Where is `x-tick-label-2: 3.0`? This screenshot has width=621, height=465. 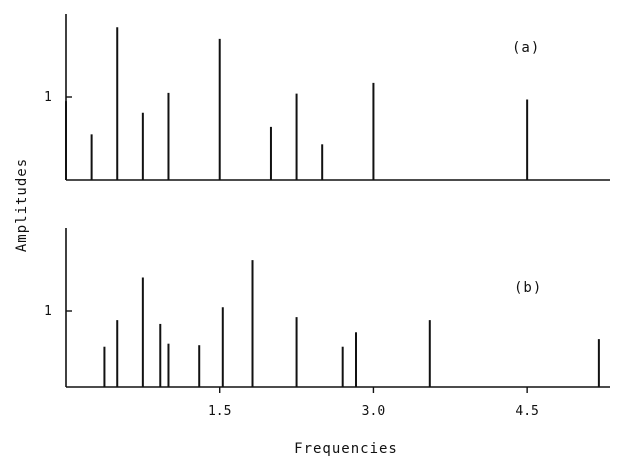
x-tick-label-2: 3.0 is located at coordinates (373, 411).